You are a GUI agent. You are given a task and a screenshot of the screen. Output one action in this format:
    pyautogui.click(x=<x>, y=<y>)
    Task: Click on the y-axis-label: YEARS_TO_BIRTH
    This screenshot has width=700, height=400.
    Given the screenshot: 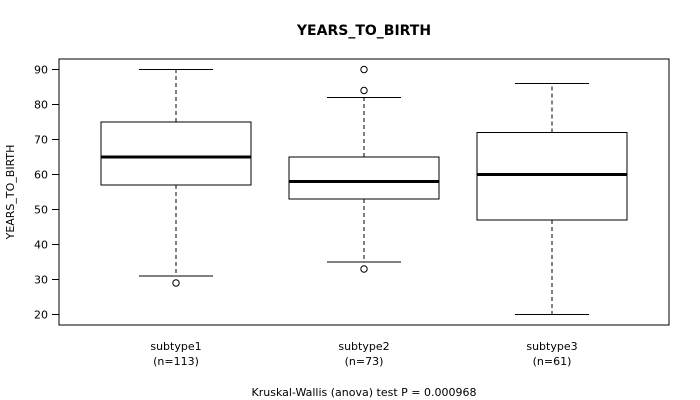 What is the action you would take?
    pyautogui.click(x=10, y=193)
    